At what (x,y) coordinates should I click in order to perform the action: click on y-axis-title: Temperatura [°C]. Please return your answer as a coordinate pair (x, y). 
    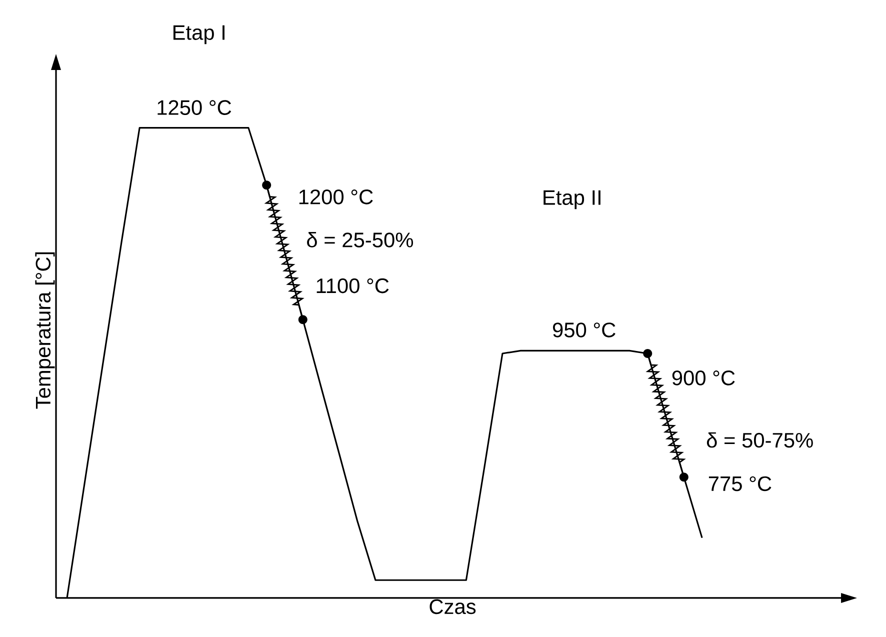
    Looking at the image, I should click on (45, 330).